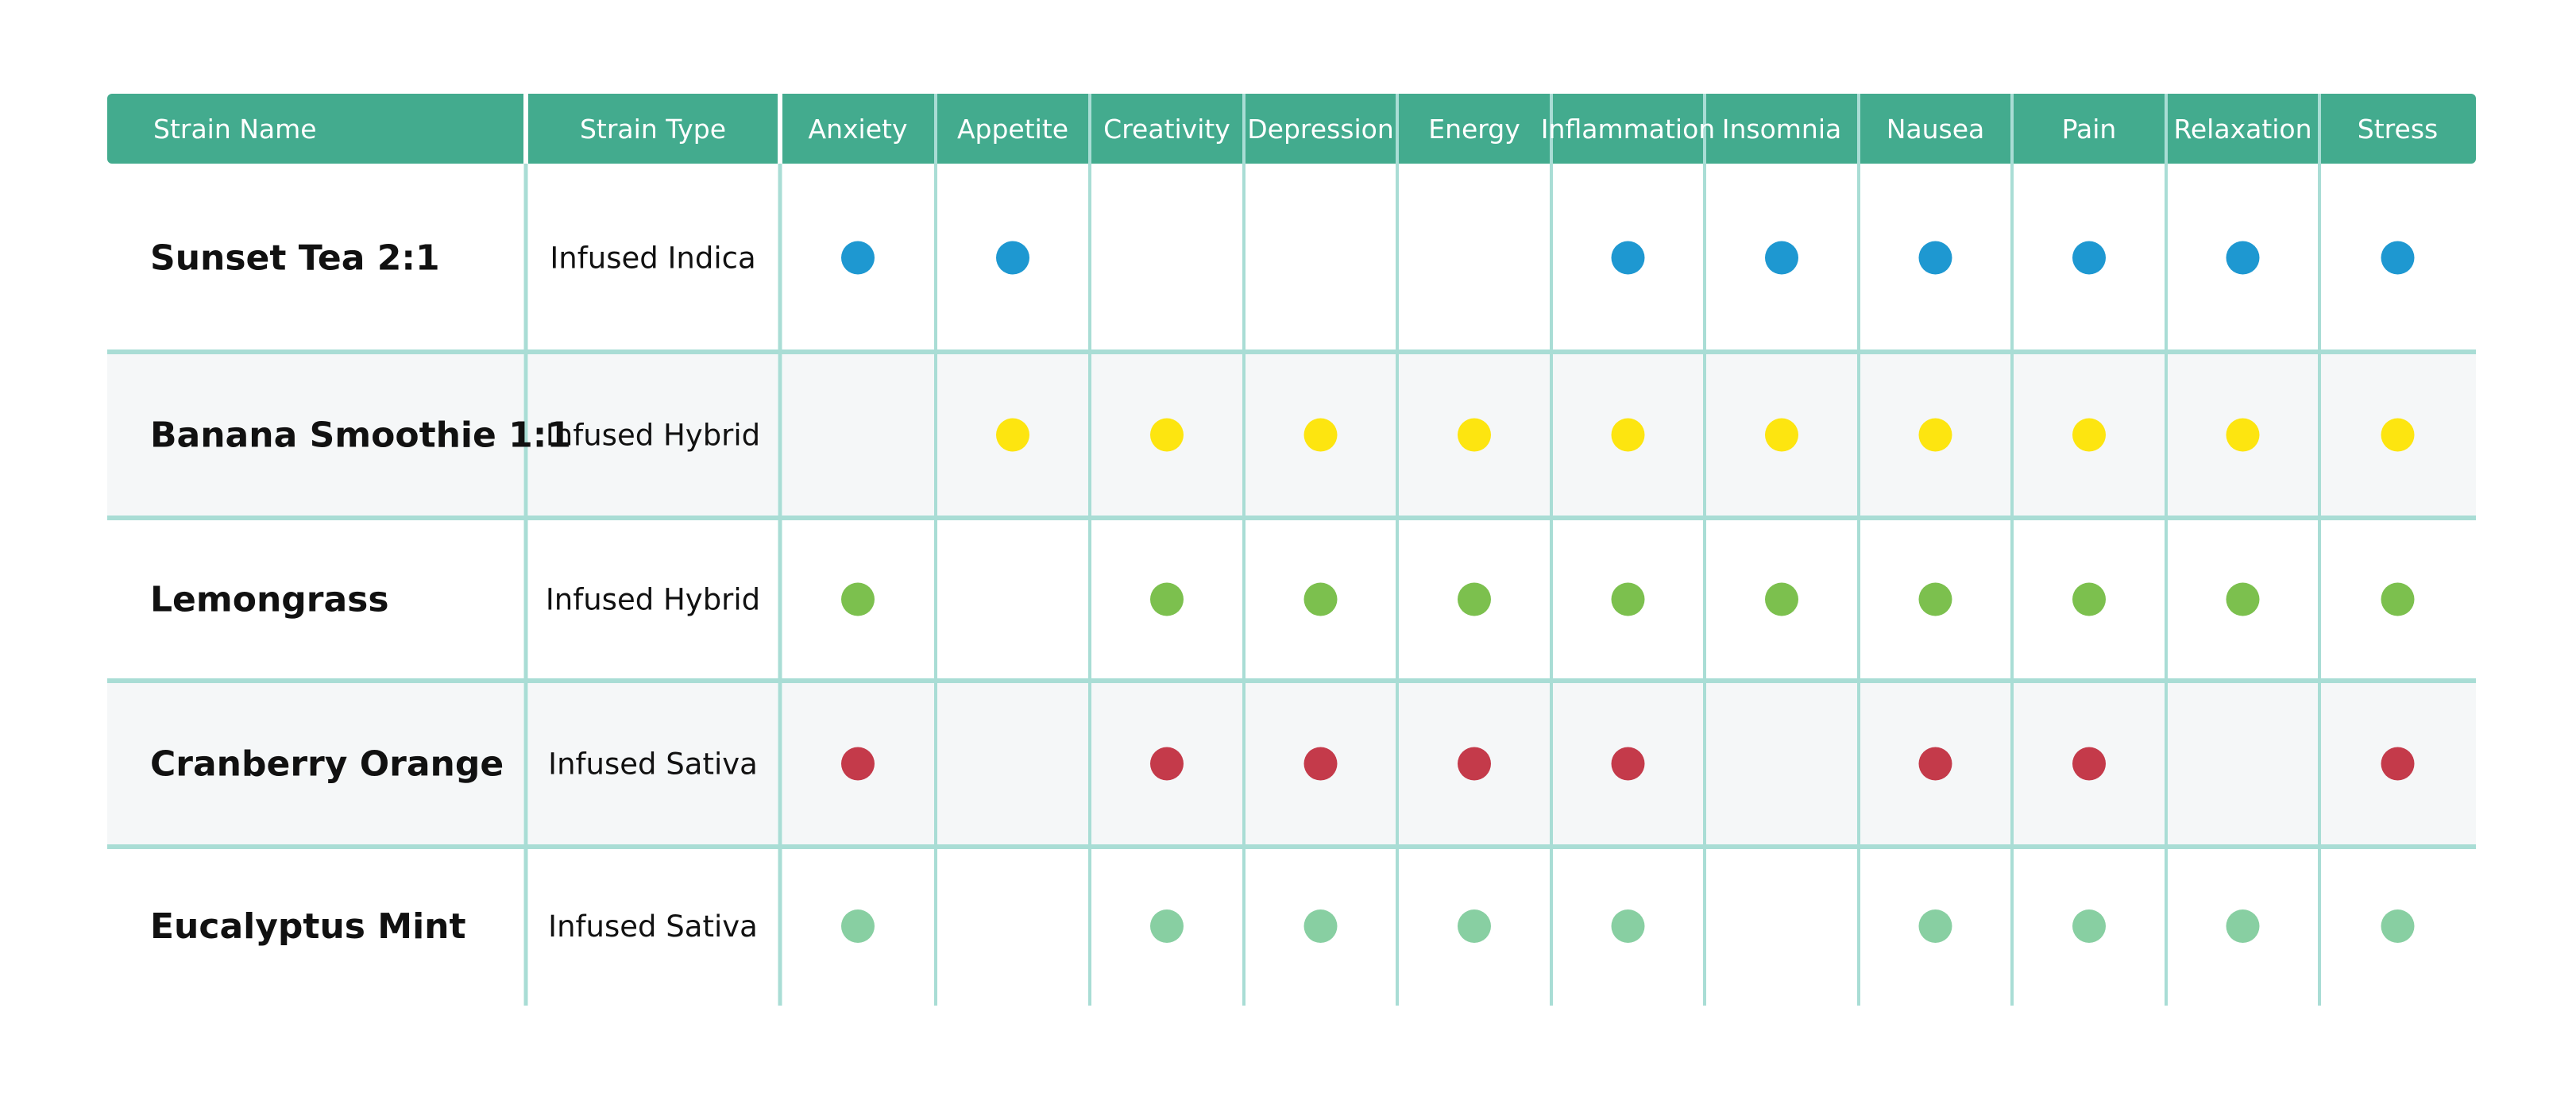 This screenshot has height=1116, width=2576. What do you see at coordinates (1282, 600) in the screenshot?
I see `table-row: Lemongrass Infused Hybrid` at bounding box center [1282, 600].